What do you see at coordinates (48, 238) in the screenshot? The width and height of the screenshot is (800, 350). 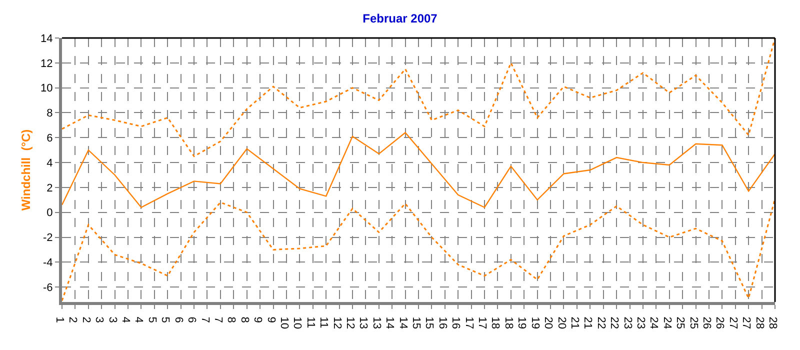 I see `y-tick-label: -2` at bounding box center [48, 238].